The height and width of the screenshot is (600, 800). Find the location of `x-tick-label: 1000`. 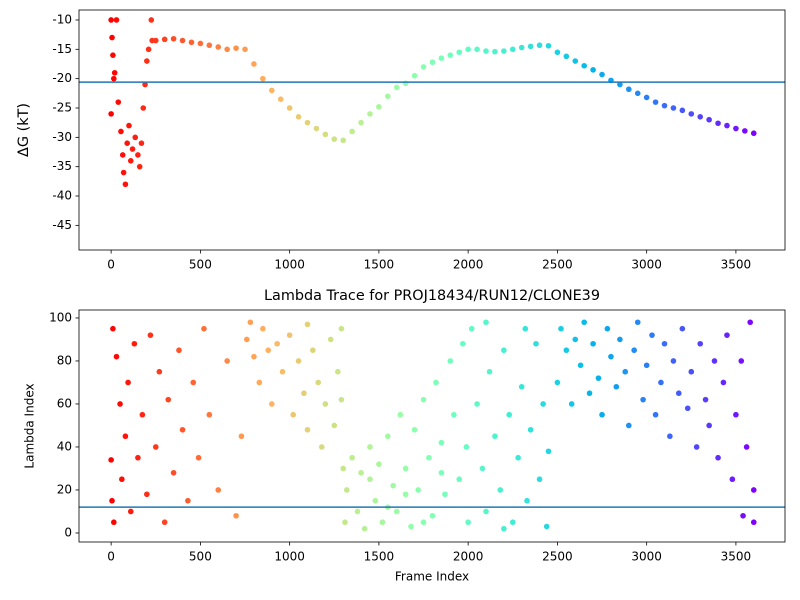

x-tick-label: 1000 is located at coordinates (289, 557).